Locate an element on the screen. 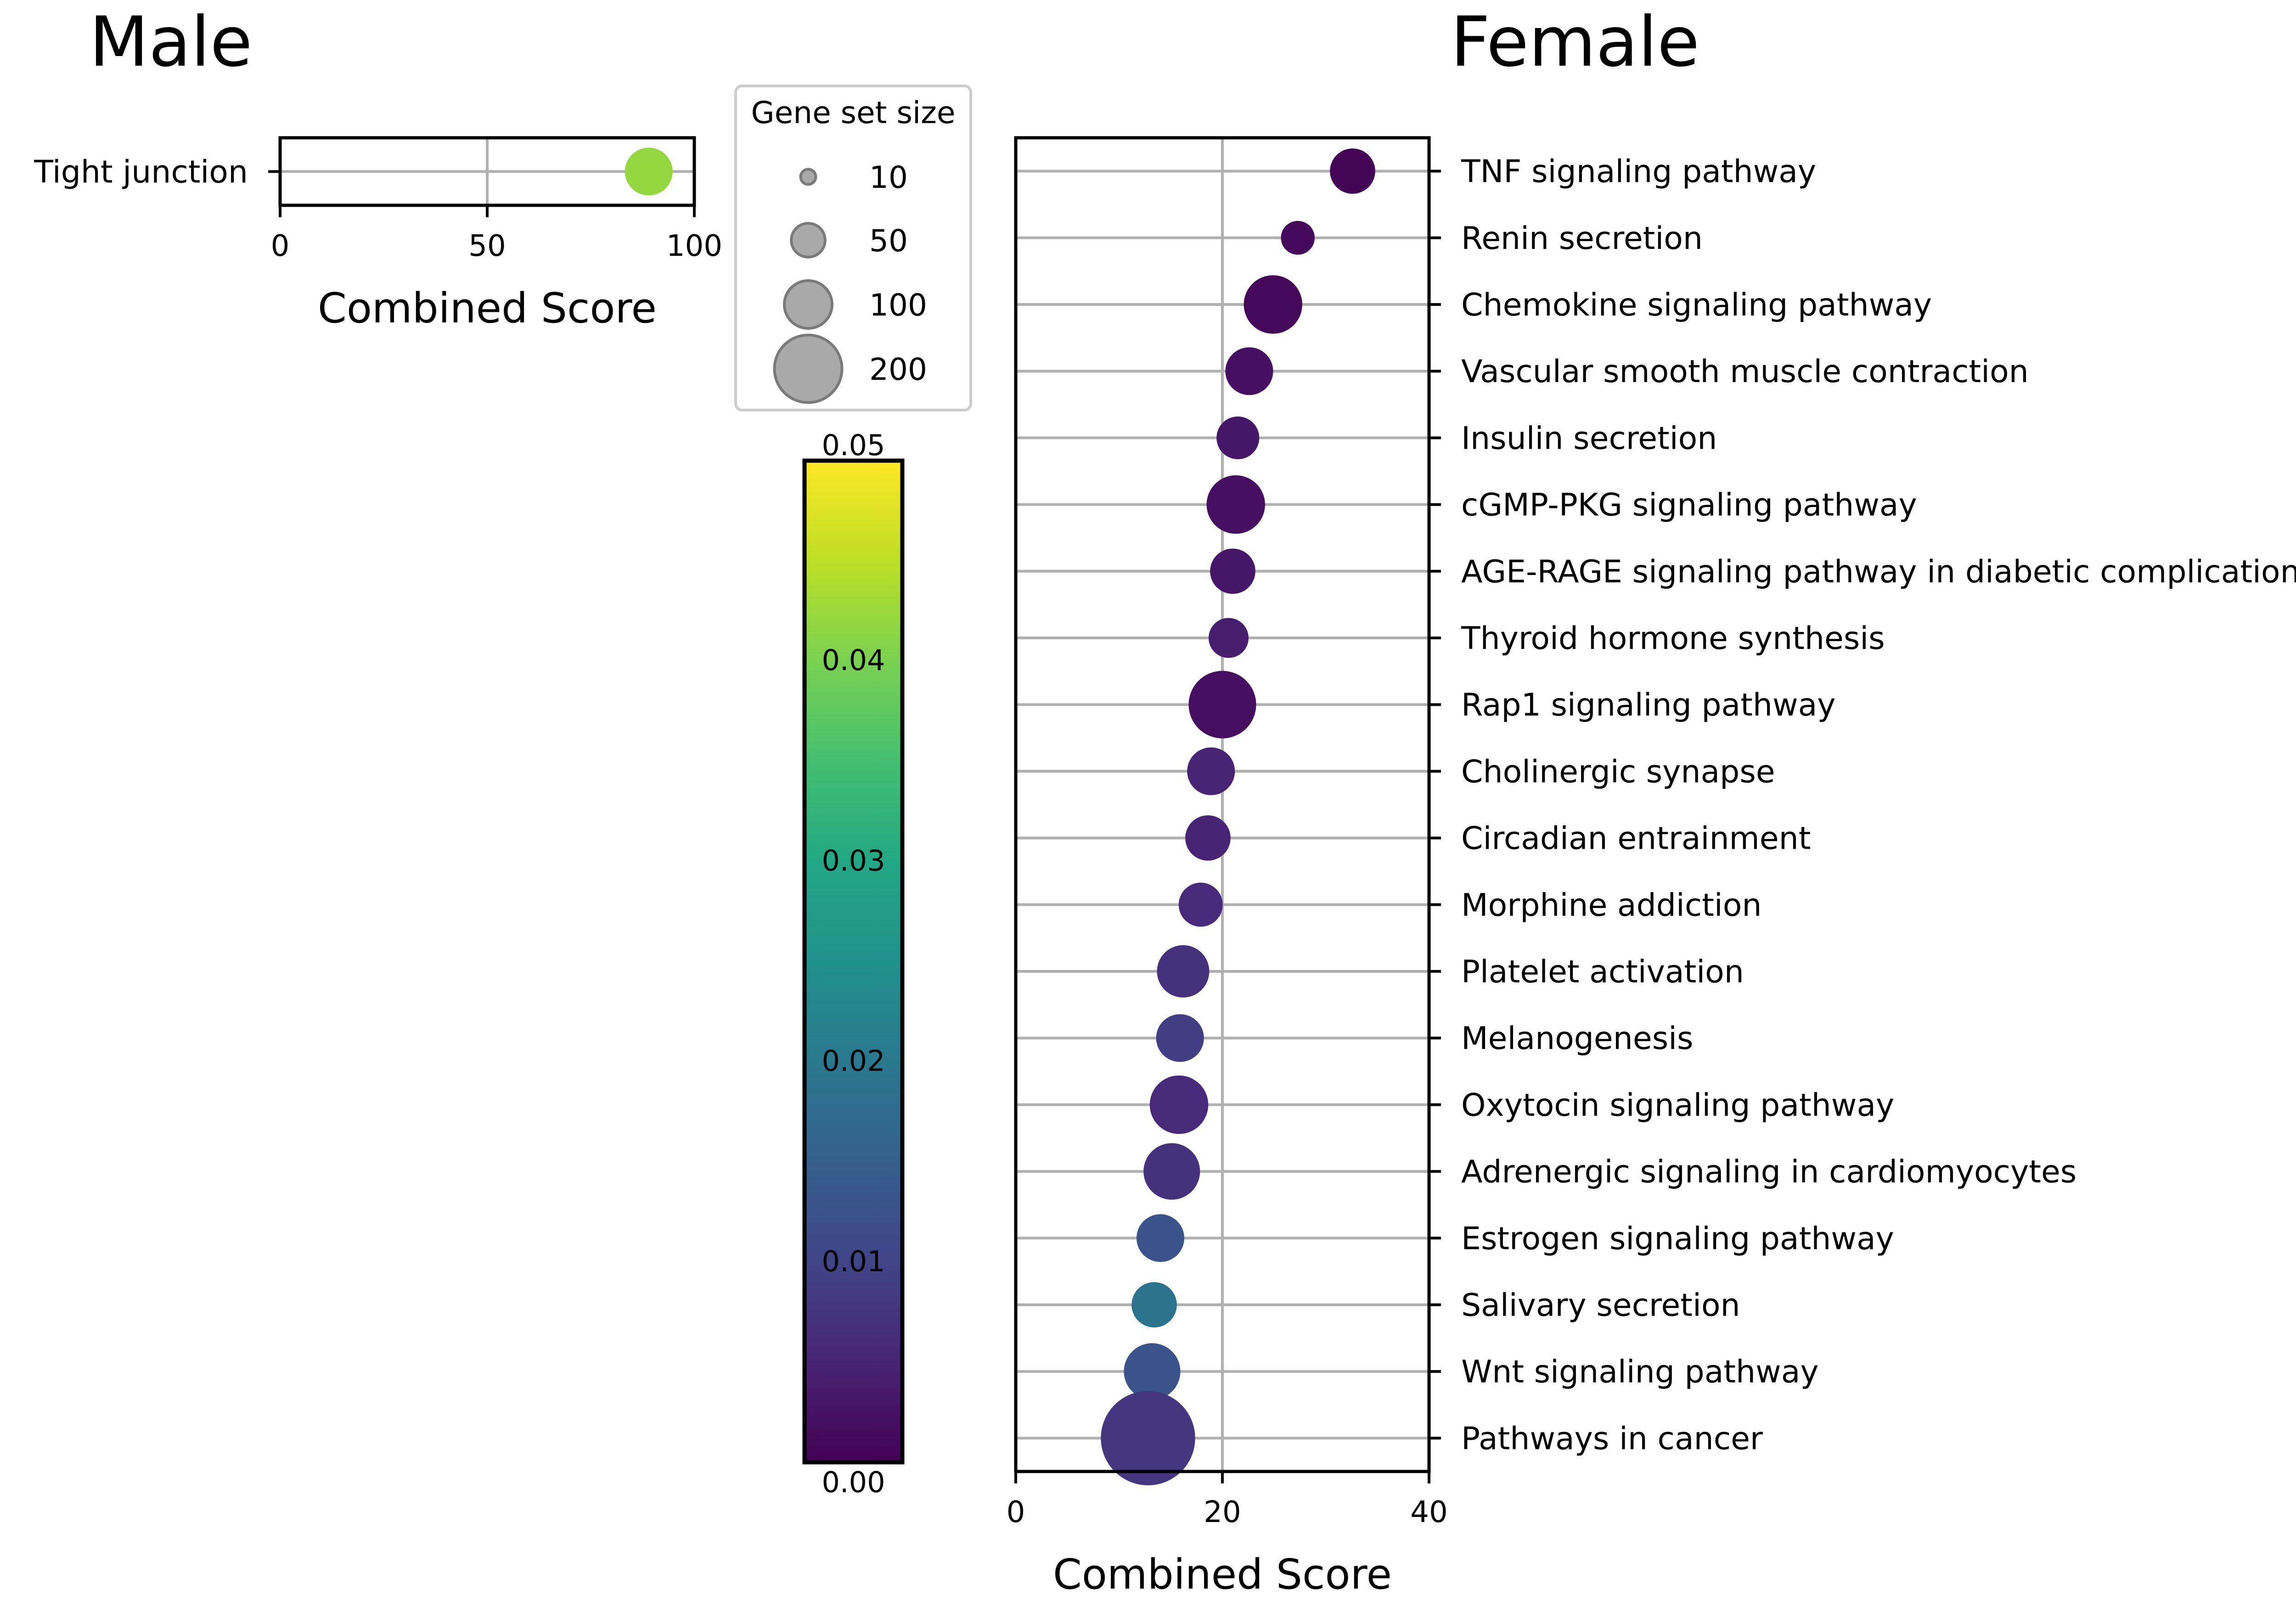 The width and height of the screenshot is (2296, 1601). female-ylabel-10: Circadian entrainment is located at coordinates (1636, 839).